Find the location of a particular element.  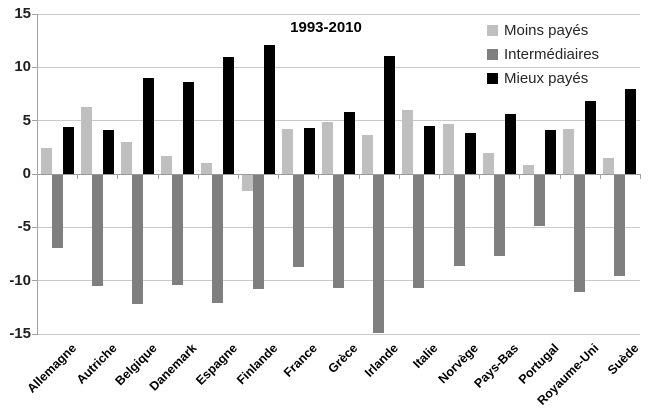

y-tick-label: 10 is located at coordinates (22, 67).